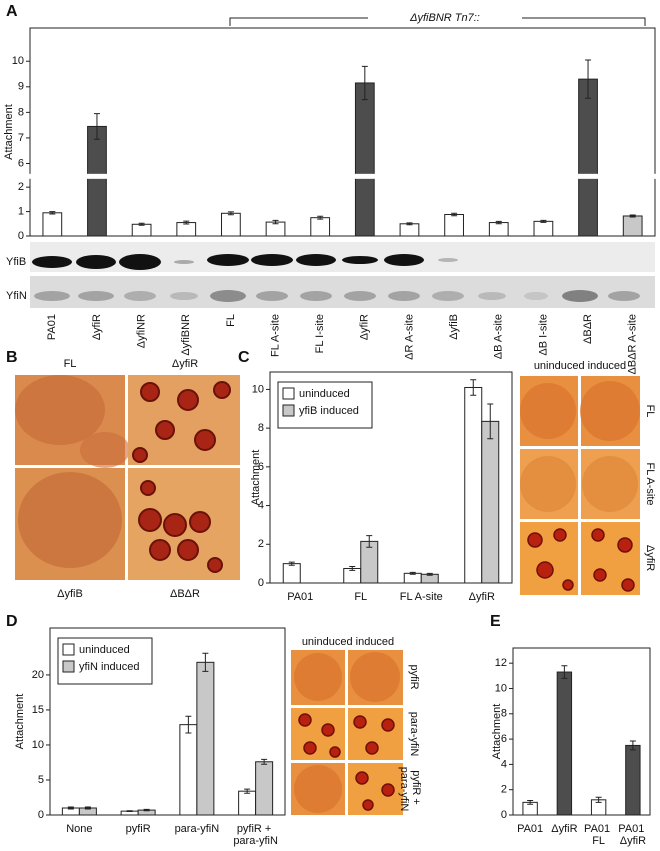 The image size is (660, 851). What do you see at coordinates (501, 663) in the screenshot?
I see `y-tick-label: 12` at bounding box center [501, 663].